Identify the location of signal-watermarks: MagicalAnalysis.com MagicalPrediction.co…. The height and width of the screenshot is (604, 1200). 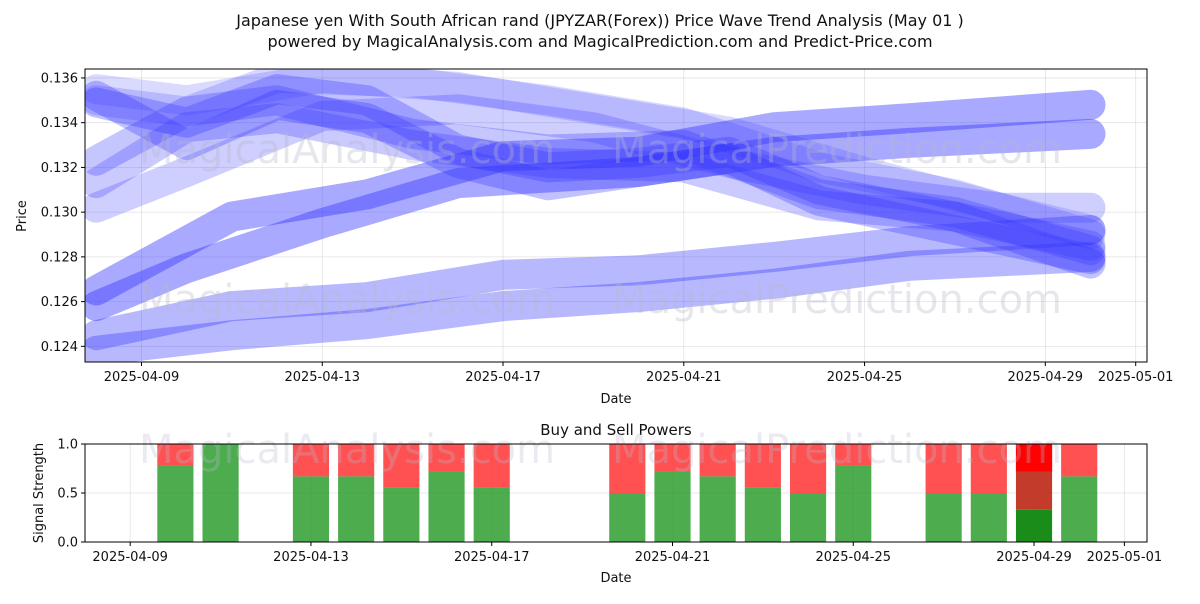
(600, 450).